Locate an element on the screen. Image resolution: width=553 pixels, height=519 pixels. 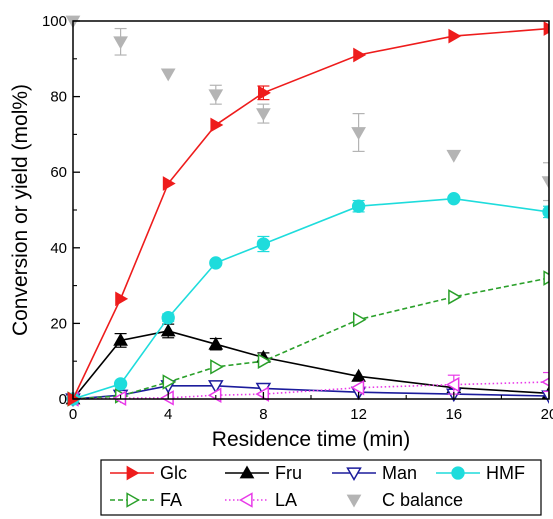
man-point is located at coordinates (216, 387).